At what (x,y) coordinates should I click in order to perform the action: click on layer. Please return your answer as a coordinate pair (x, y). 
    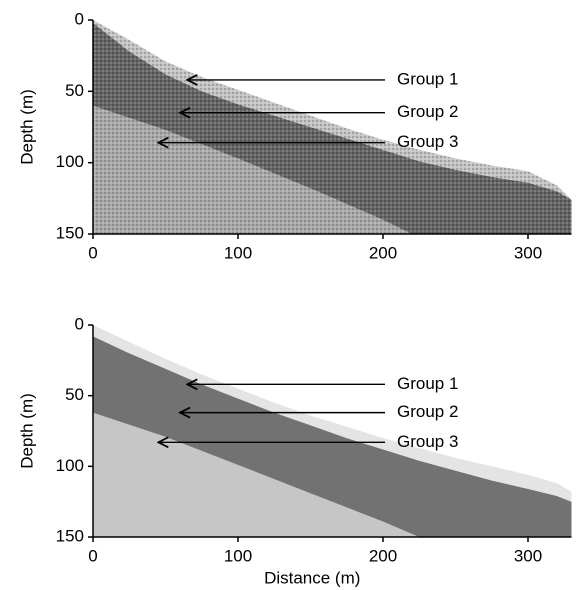
    Looking at the image, I should click on (256, 474).